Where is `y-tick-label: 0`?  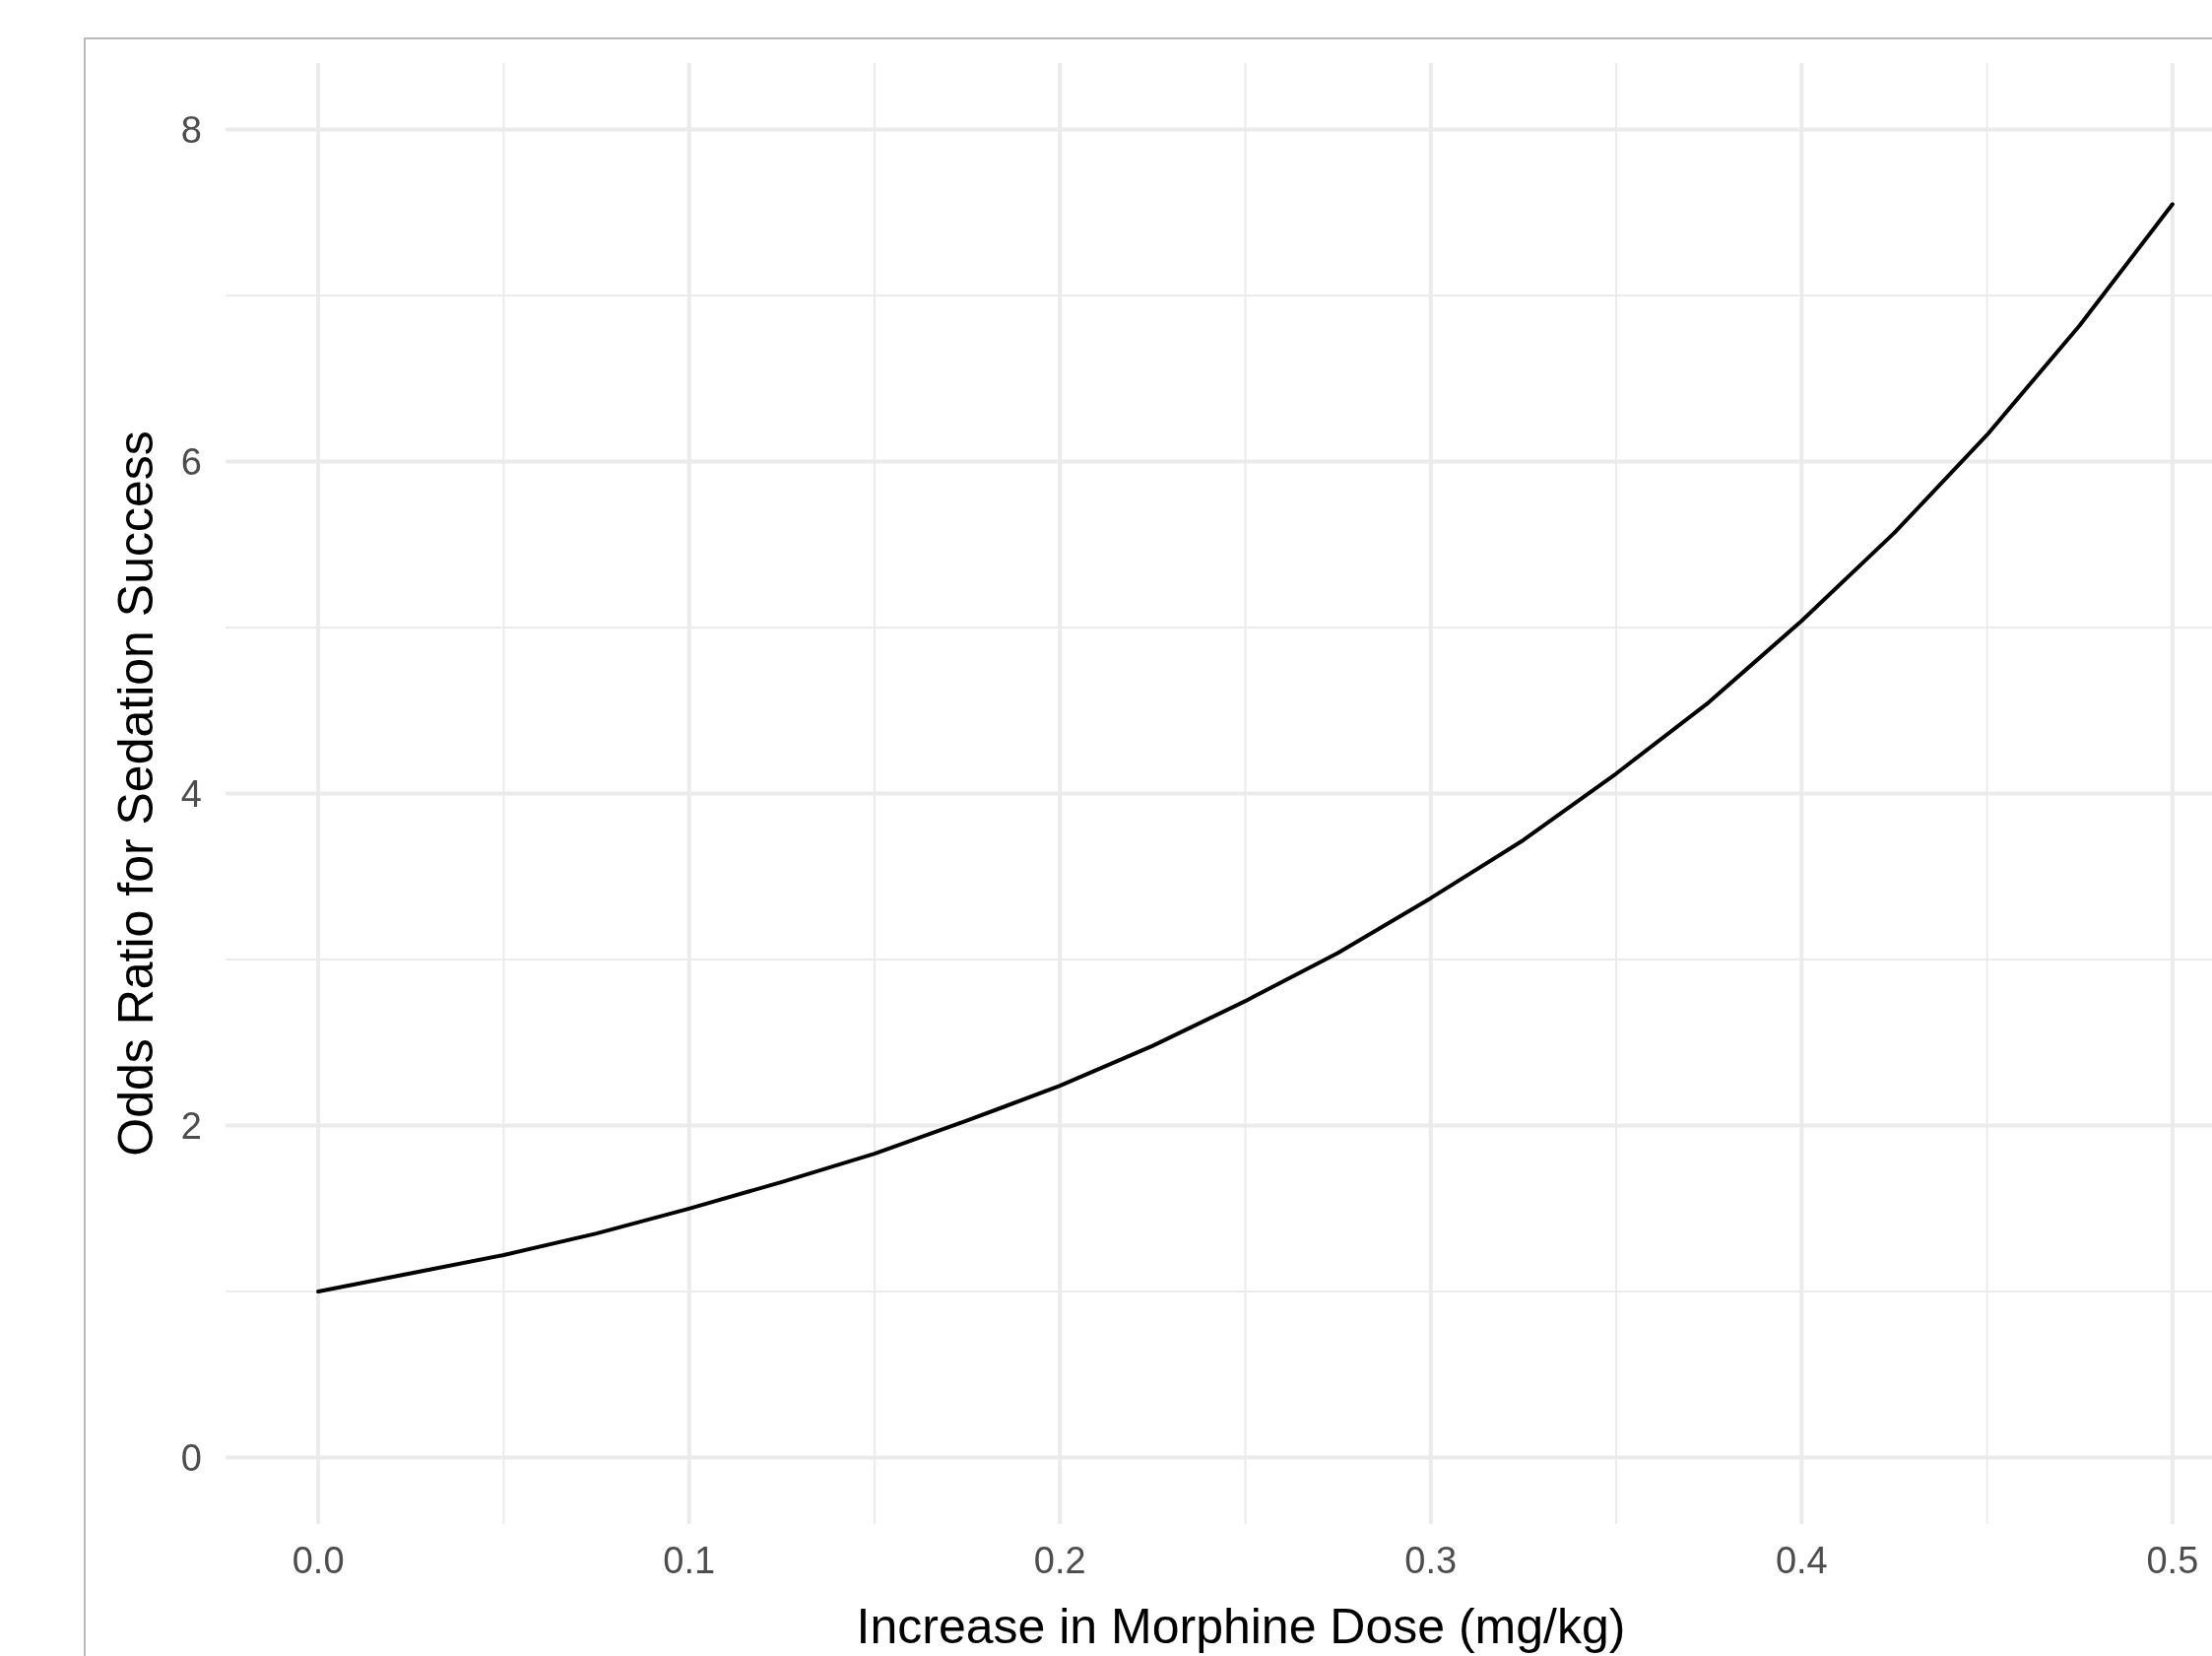
y-tick-label: 0 is located at coordinates (191, 1457).